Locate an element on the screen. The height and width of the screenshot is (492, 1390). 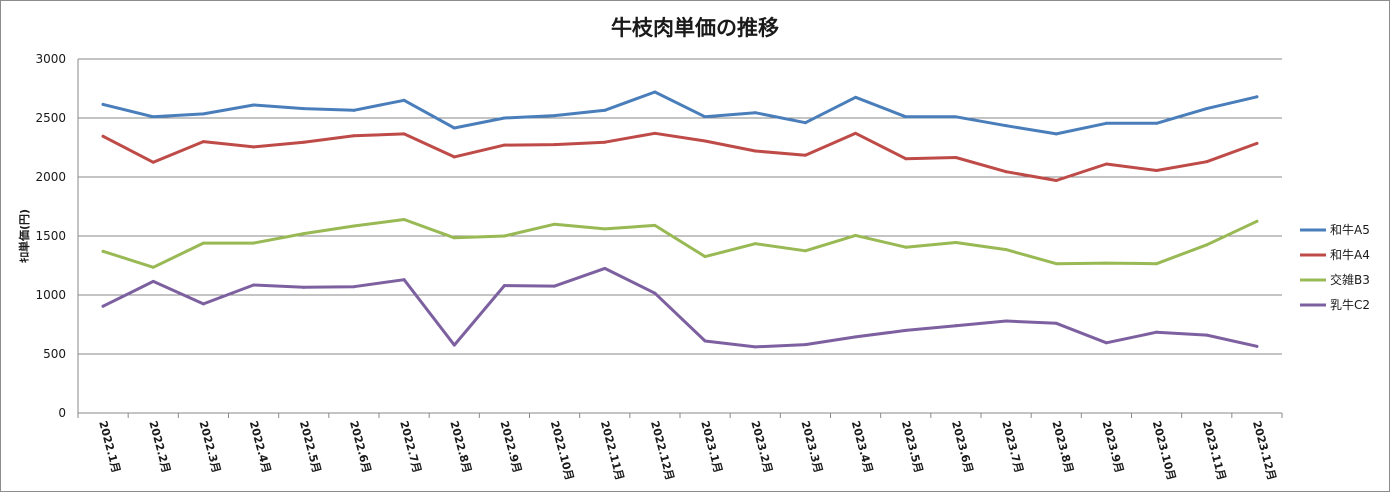
x-tick-label: 2022.11月 is located at coordinates (612, 450).